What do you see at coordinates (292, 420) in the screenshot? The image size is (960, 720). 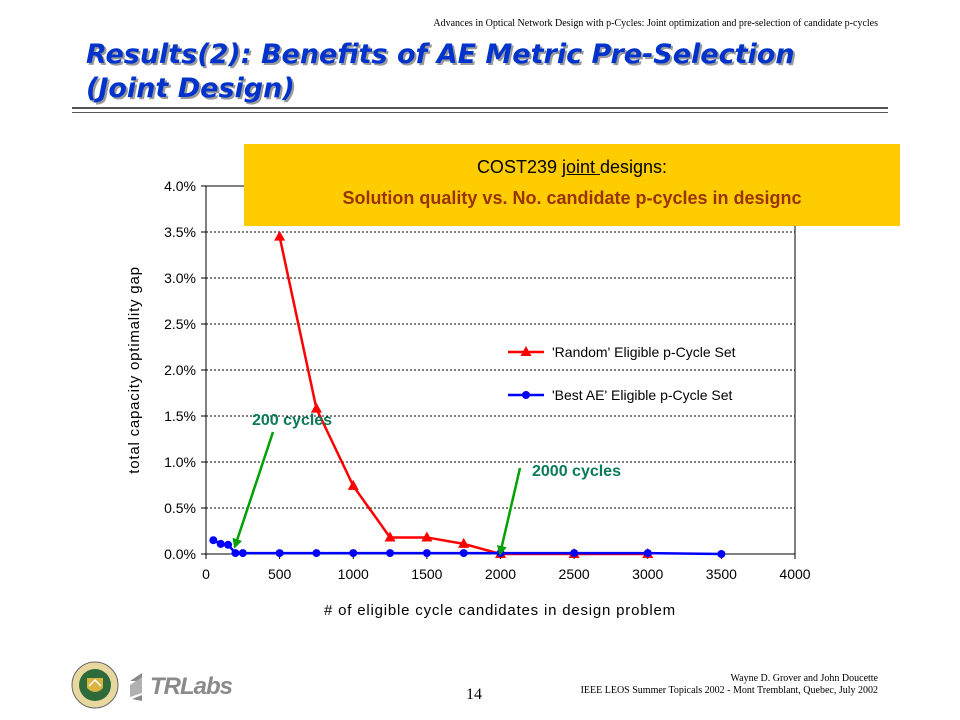 I see `annotation-label: 200 cycles` at bounding box center [292, 420].